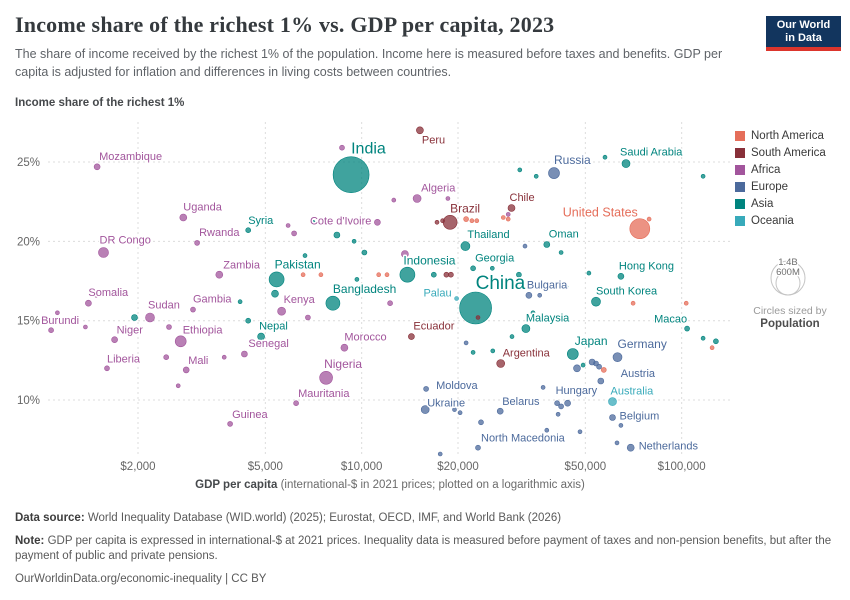  Describe the element at coordinates (107, 368) in the screenshot. I see `data-point-liberia` at that location.